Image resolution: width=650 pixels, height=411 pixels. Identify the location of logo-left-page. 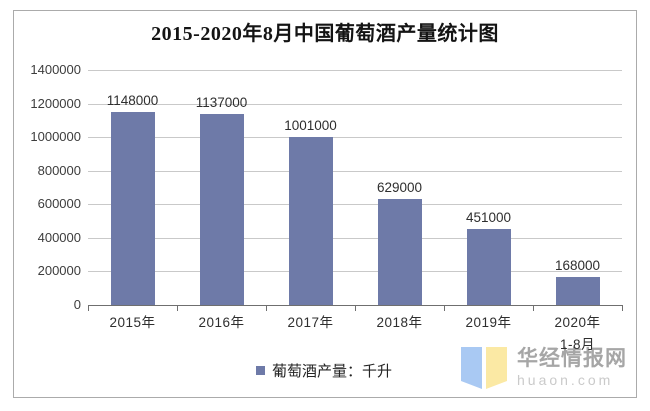
(471, 368).